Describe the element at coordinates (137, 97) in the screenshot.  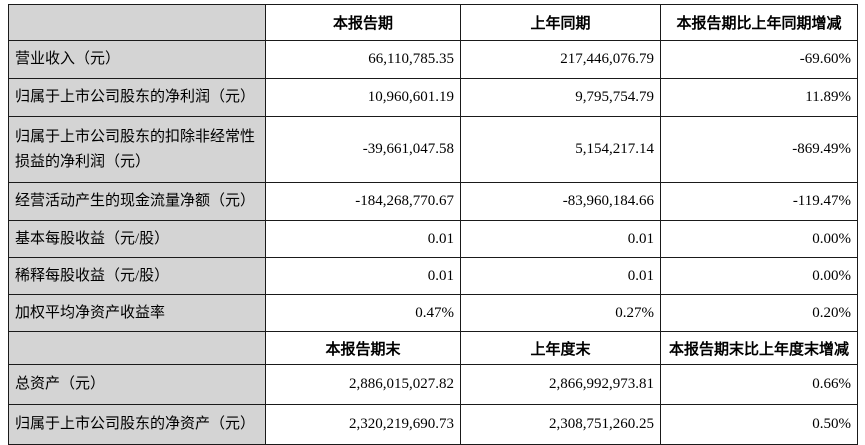
I see `row-label: 归属于上市公司股东的净利润（元）` at that location.